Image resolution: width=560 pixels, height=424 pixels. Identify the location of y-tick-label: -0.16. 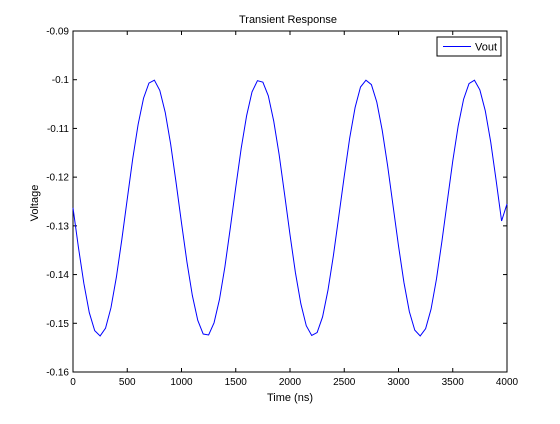
(57, 373).